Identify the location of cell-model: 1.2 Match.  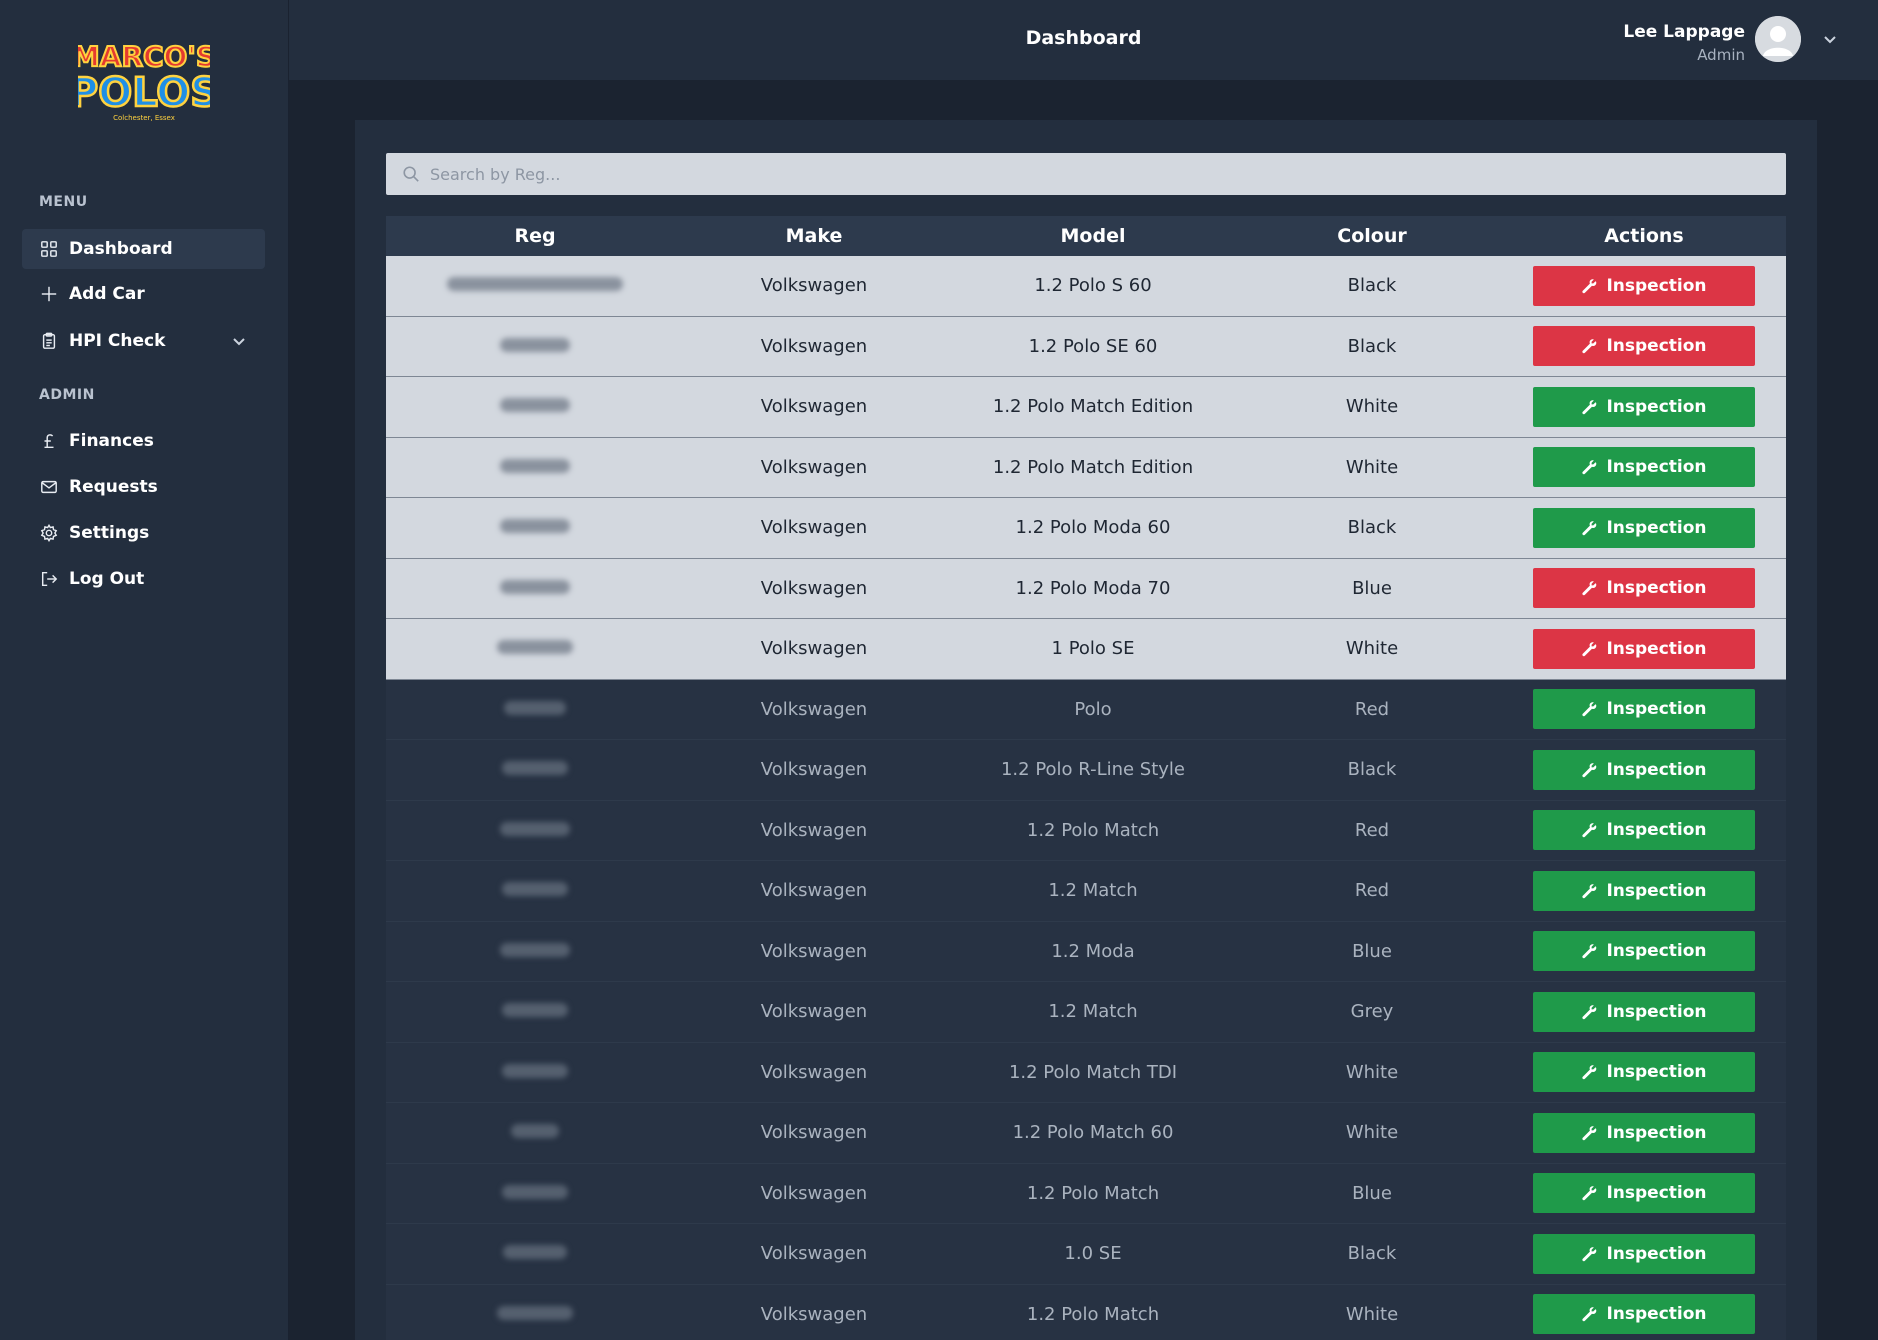
(1093, 891).